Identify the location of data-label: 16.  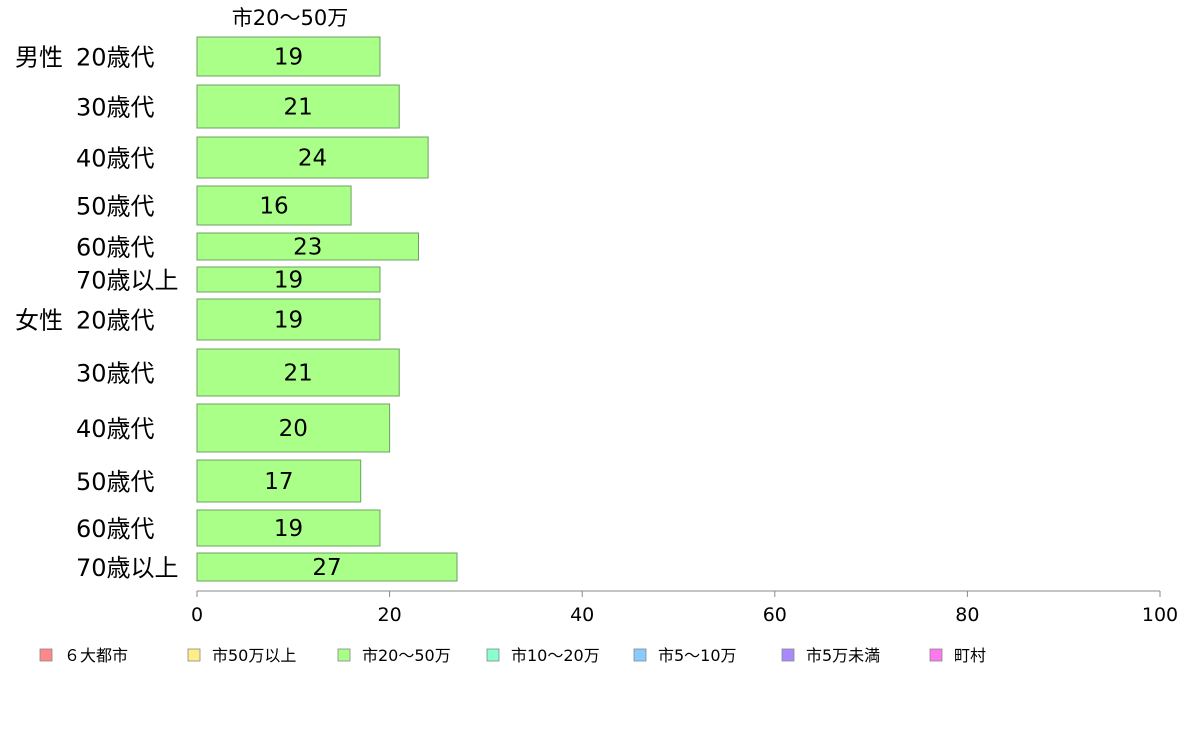
(273, 207).